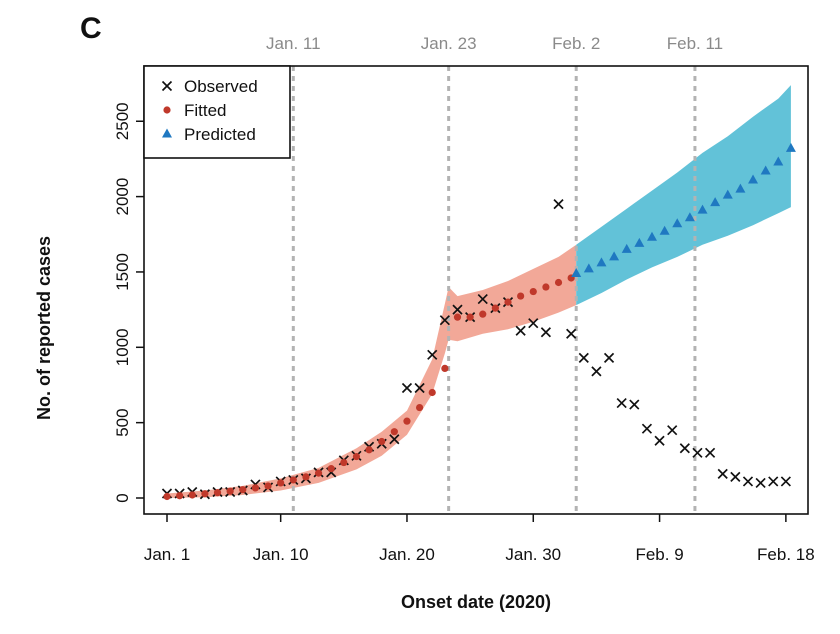 This screenshot has width=840, height=634. Describe the element at coordinates (122, 422) in the screenshot. I see `y-tick-label: 500` at that location.